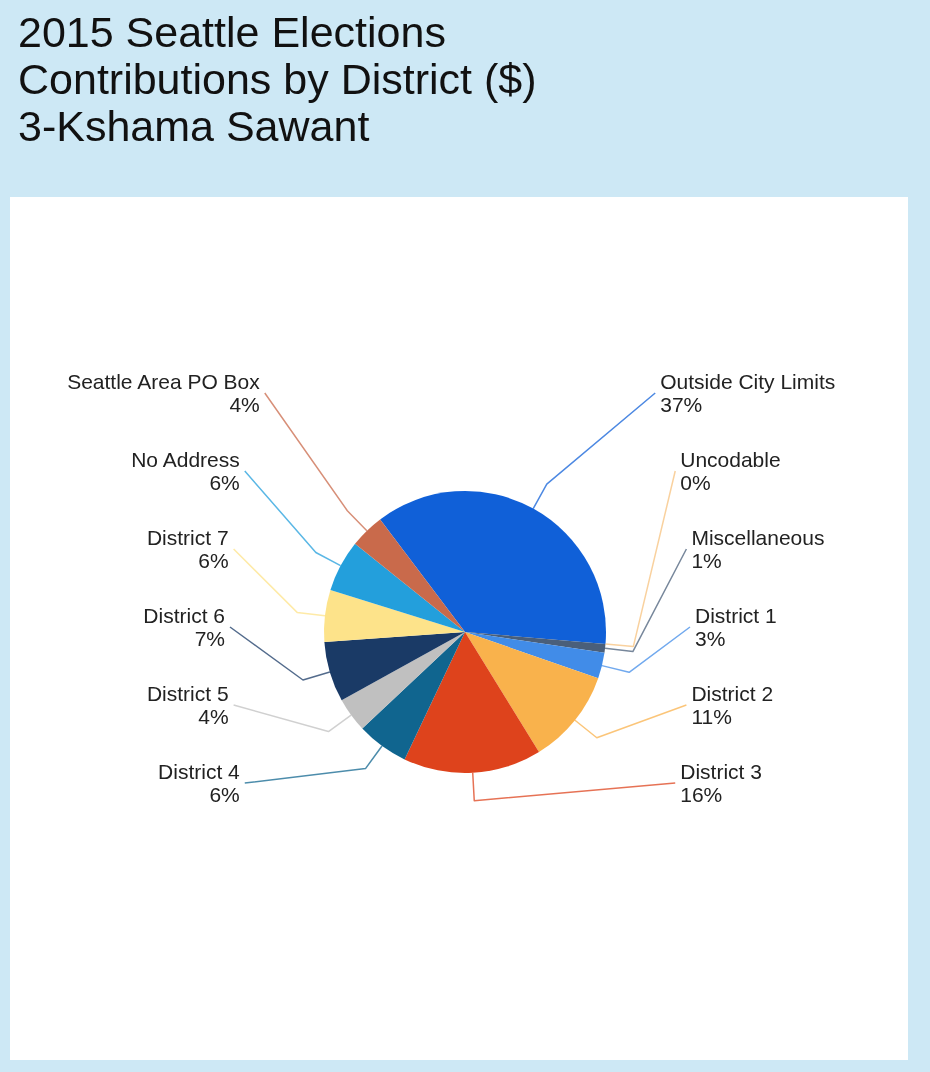 This screenshot has width=930, height=1072. Describe the element at coordinates (277, 55) in the screenshot. I see `chart-title: 2015 Seattle Elections Contributions by District ($)` at that location.